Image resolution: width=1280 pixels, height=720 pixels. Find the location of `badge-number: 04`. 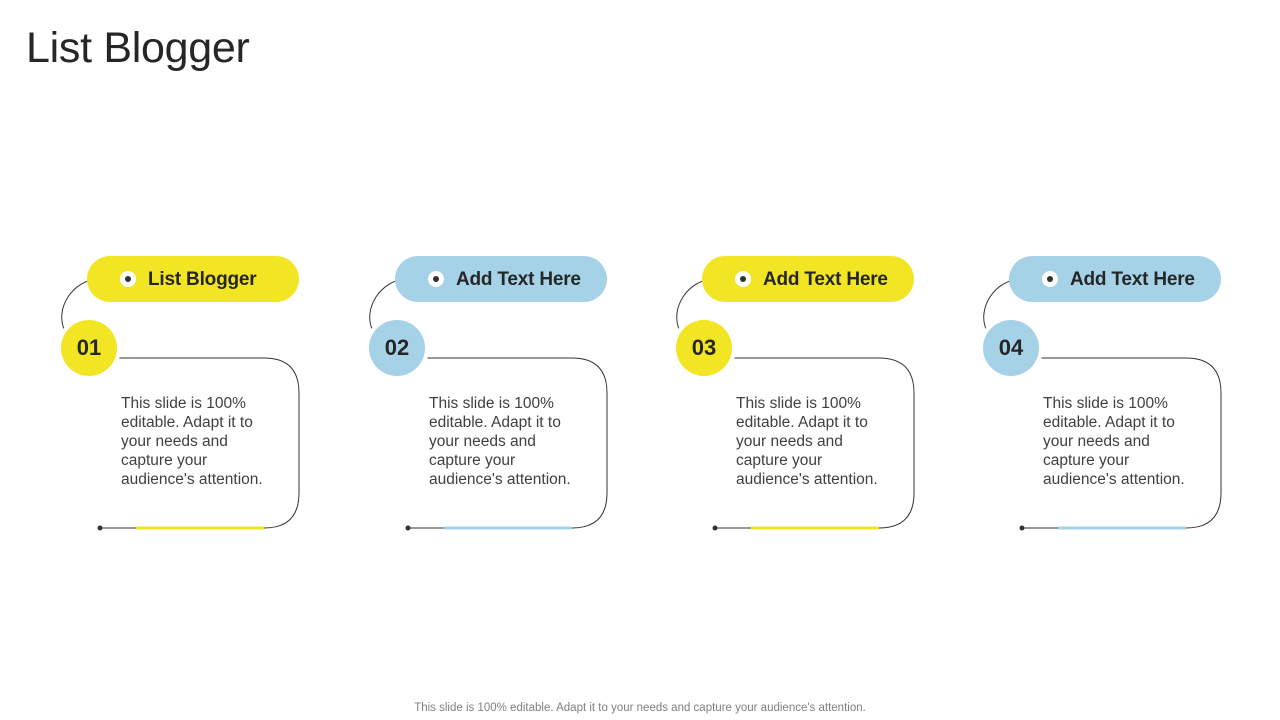

badge-number: 04 is located at coordinates (1011, 347).